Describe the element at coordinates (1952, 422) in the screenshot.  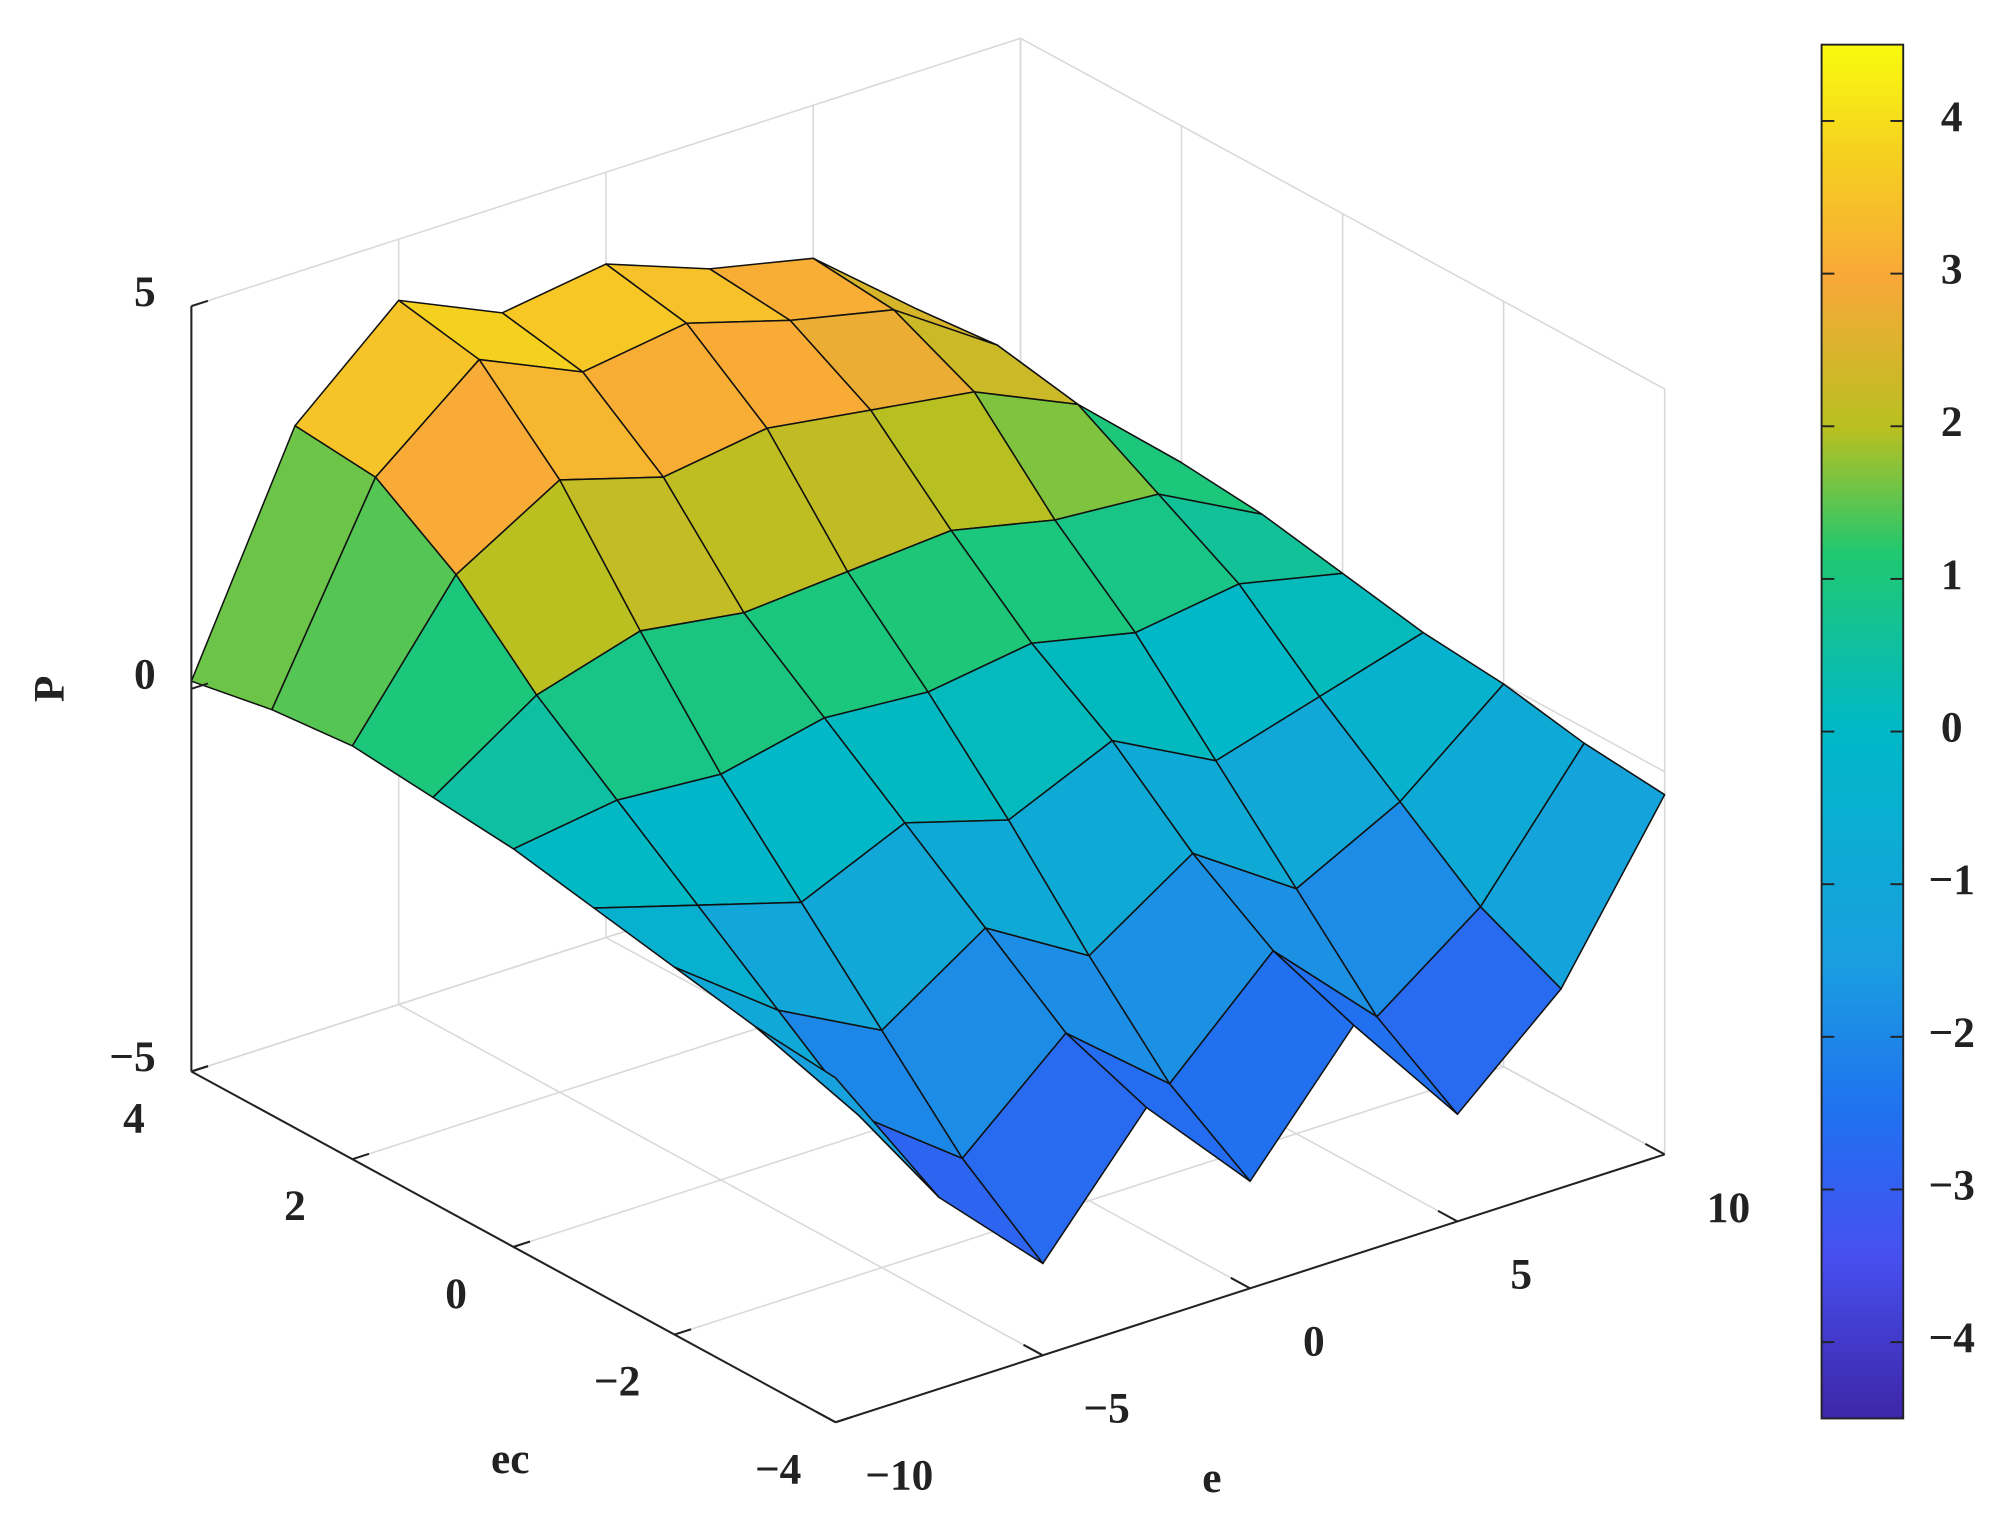
I see `colorbar-tick-label: 2` at that location.